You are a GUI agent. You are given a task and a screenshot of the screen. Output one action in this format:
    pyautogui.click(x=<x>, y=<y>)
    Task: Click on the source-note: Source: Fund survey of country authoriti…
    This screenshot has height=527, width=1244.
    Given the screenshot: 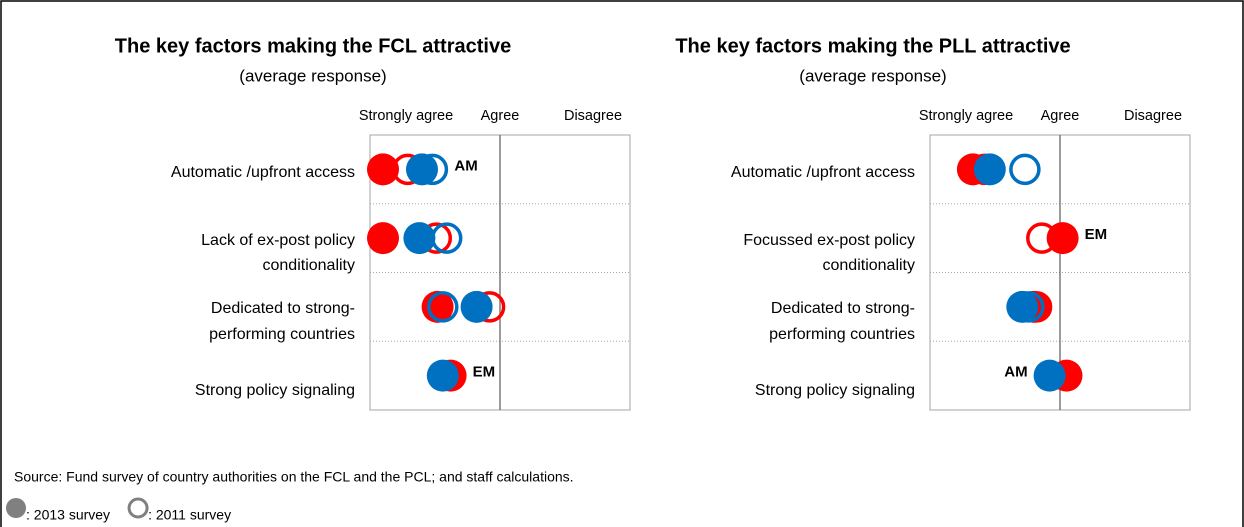 What is the action you would take?
    pyautogui.click(x=294, y=477)
    